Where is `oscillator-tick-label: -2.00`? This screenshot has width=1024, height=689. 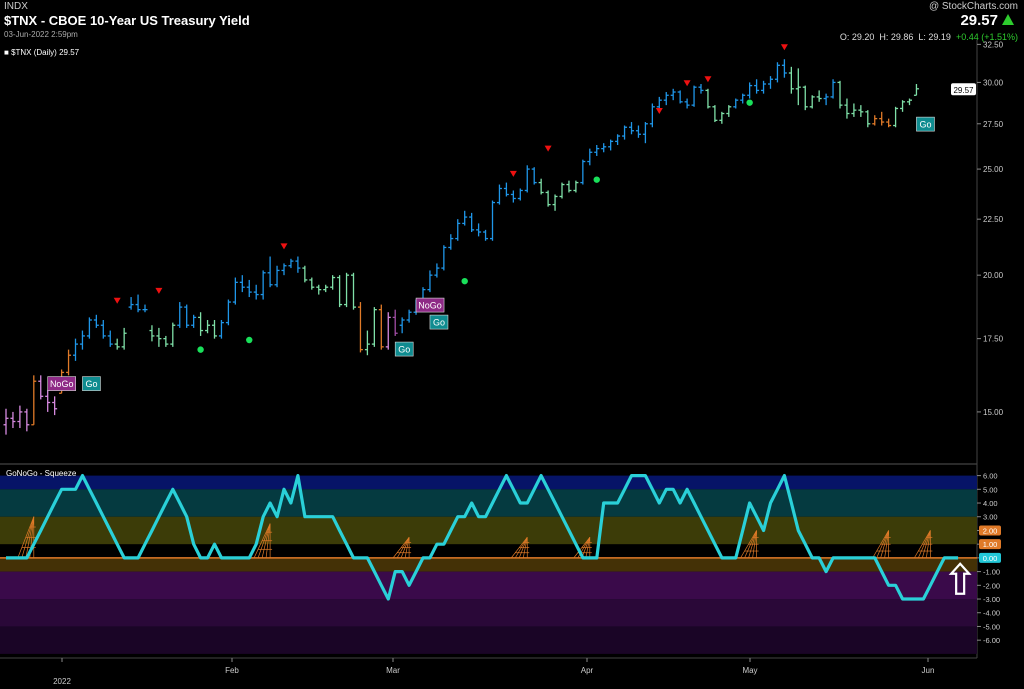 oscillator-tick-label: -2.00 is located at coordinates (991, 585).